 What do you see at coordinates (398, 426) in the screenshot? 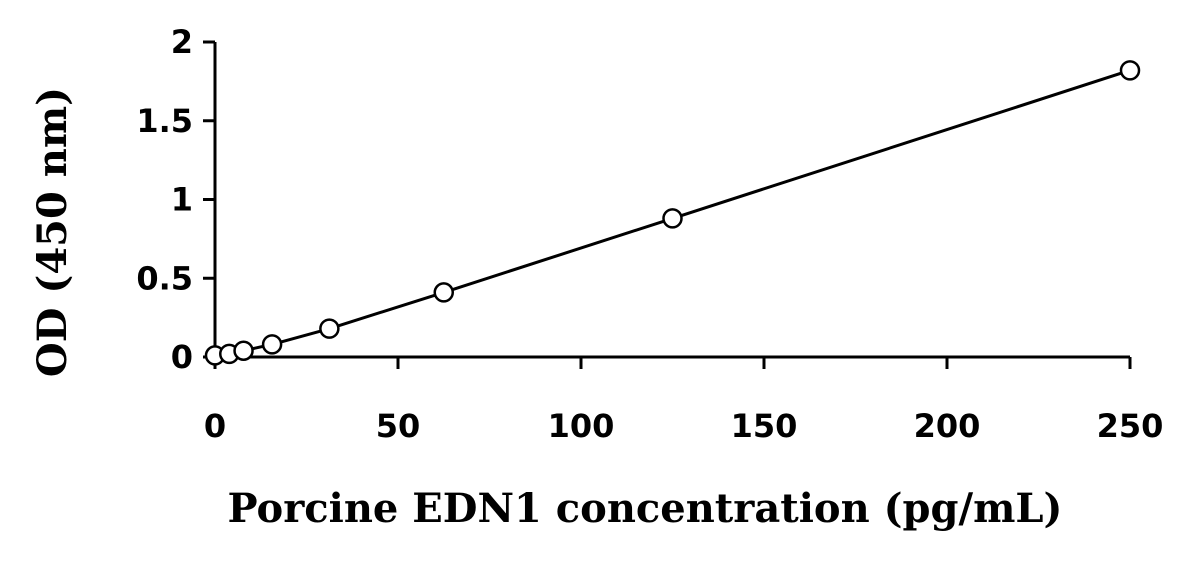
I see `x-tick-label: 50` at bounding box center [398, 426].